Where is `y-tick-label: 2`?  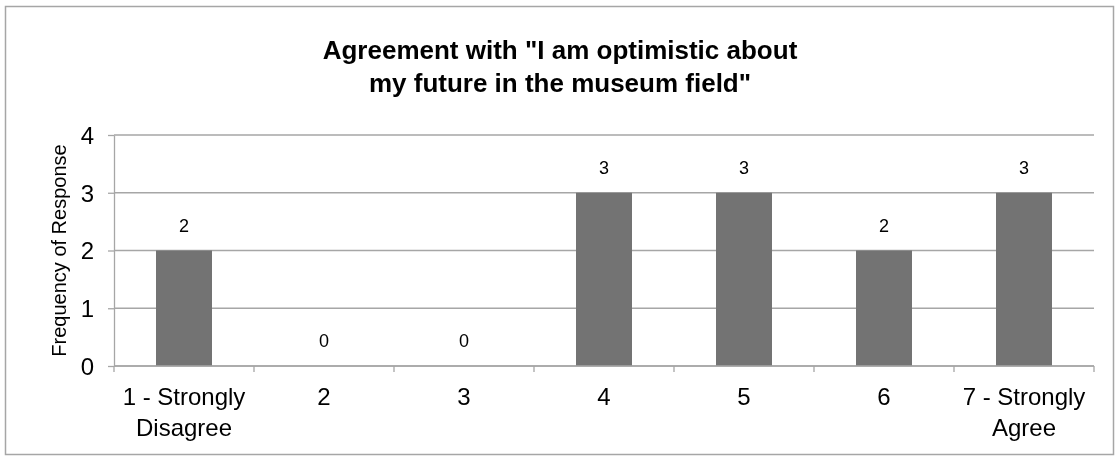 y-tick-label: 2 is located at coordinates (87, 251).